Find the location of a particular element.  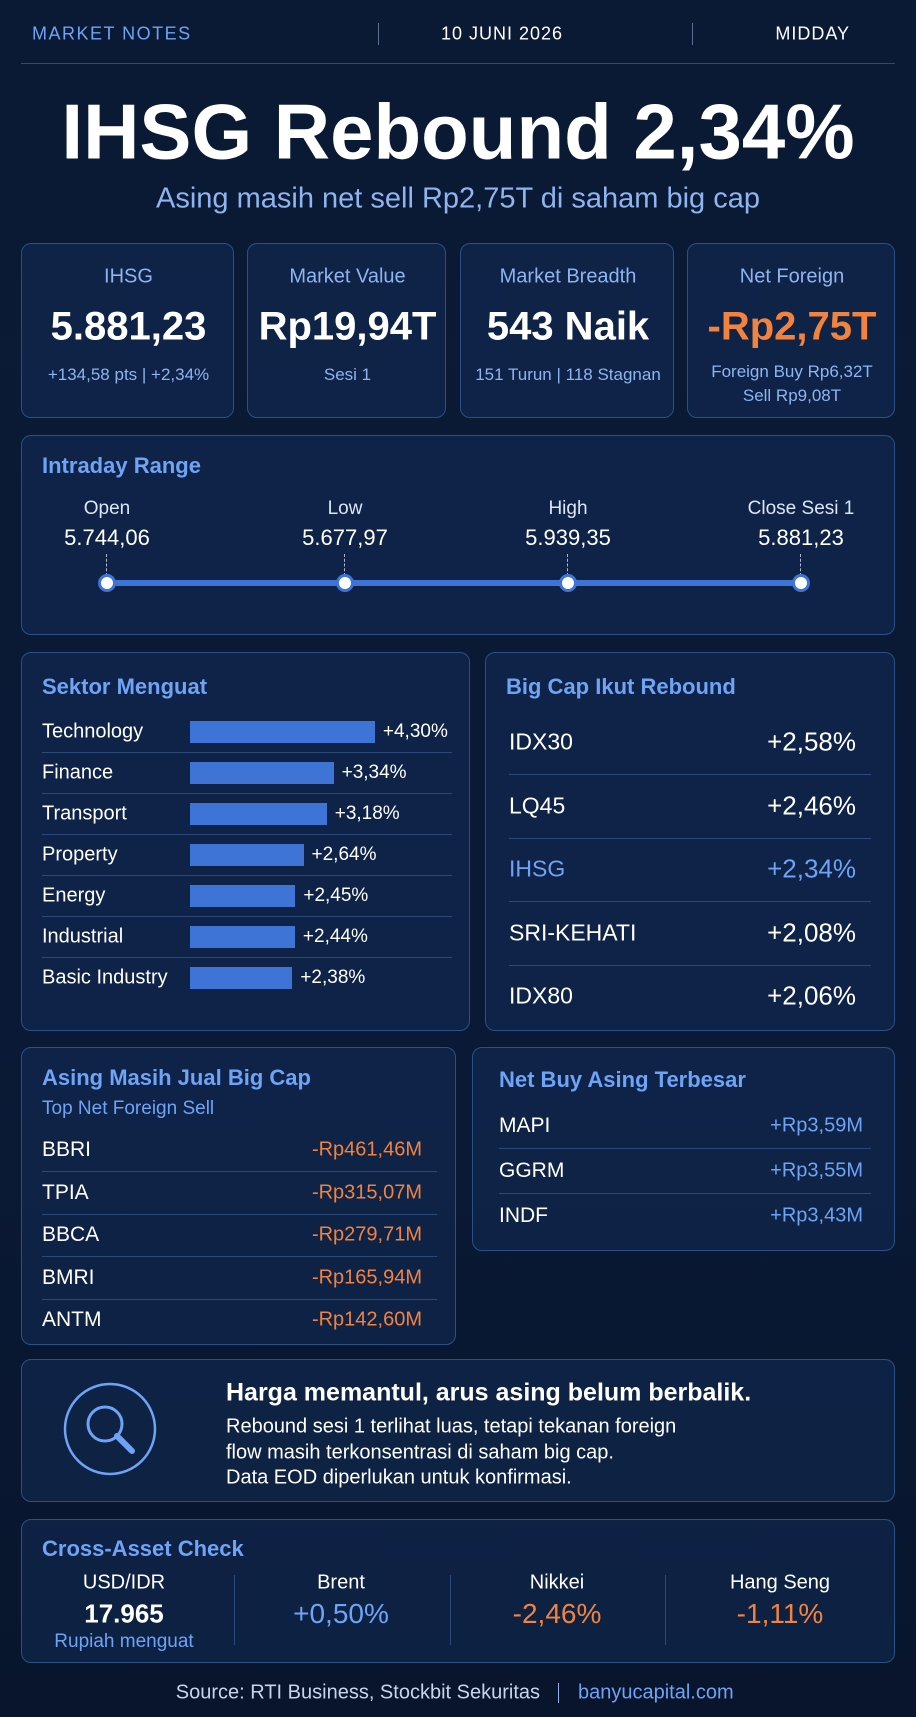

ticker: MAPI is located at coordinates (525, 1125).